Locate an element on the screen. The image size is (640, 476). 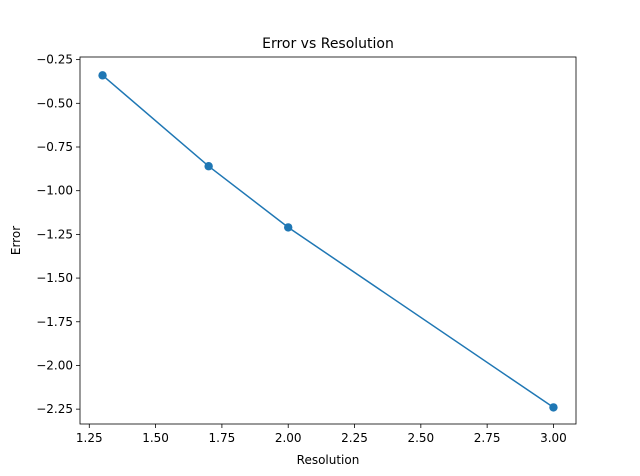
x-tick-label: 3.00 is located at coordinates (553, 438).